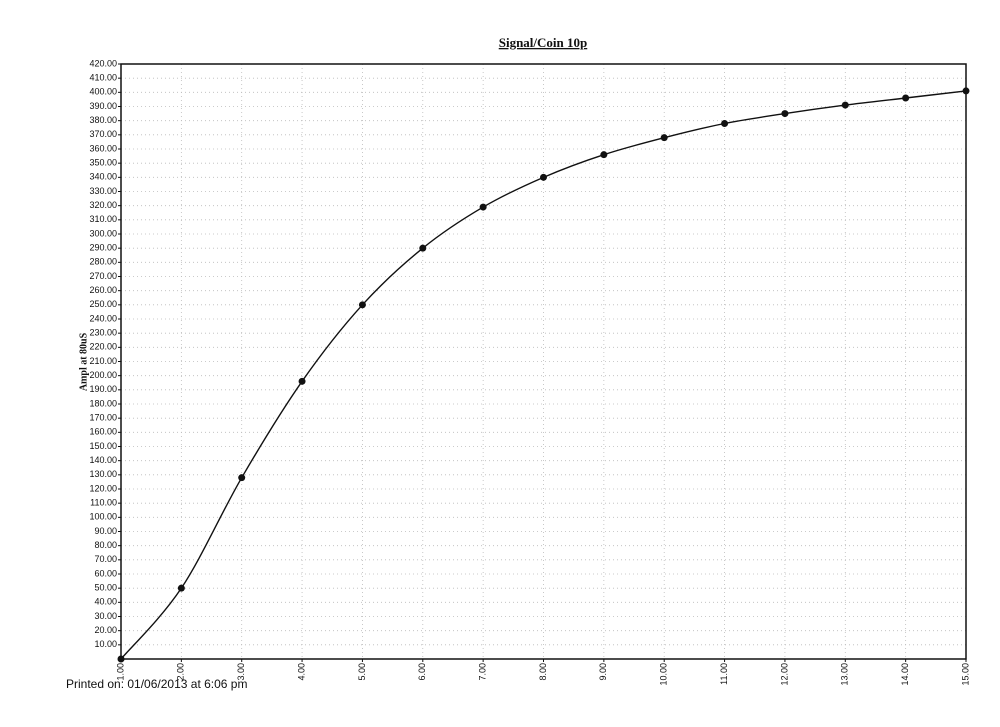 The image size is (1000, 727). What do you see at coordinates (724, 674) in the screenshot?
I see `x-tick-label: 11.00` at bounding box center [724, 674].